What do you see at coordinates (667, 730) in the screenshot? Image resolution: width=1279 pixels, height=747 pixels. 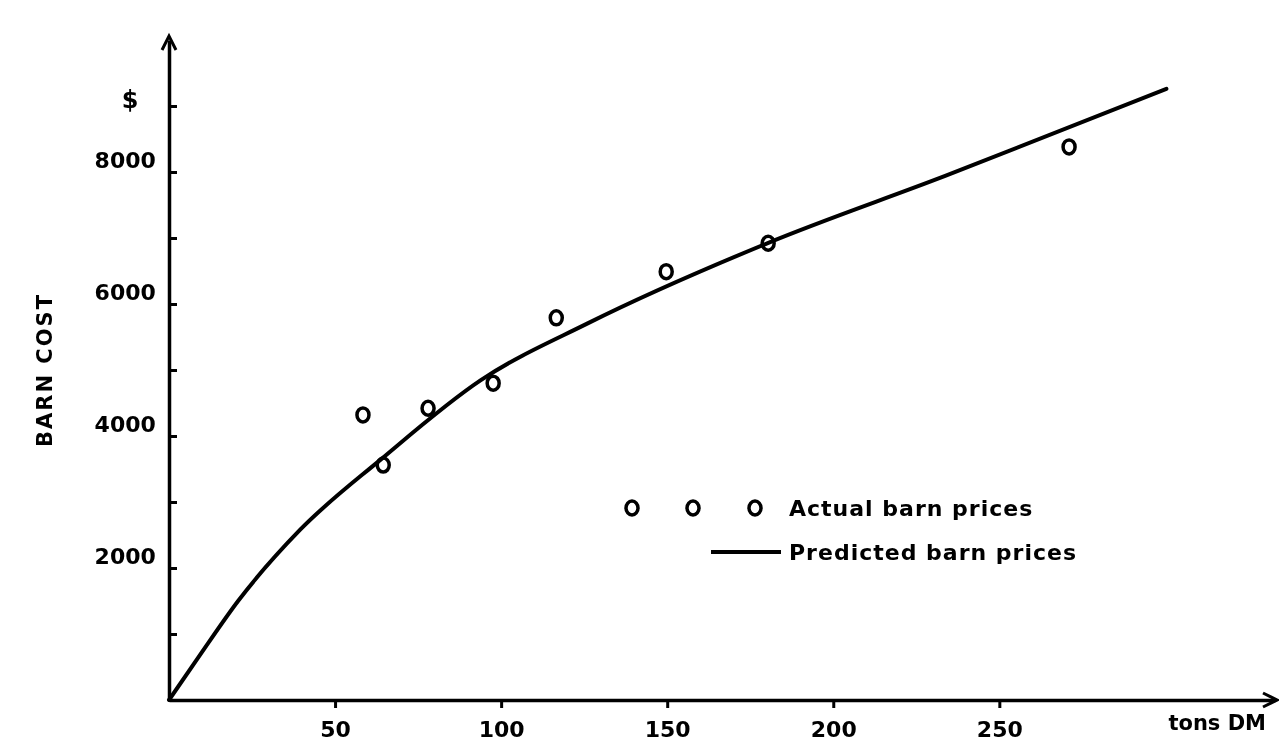 I see `x-tick-label: 150` at bounding box center [667, 730].